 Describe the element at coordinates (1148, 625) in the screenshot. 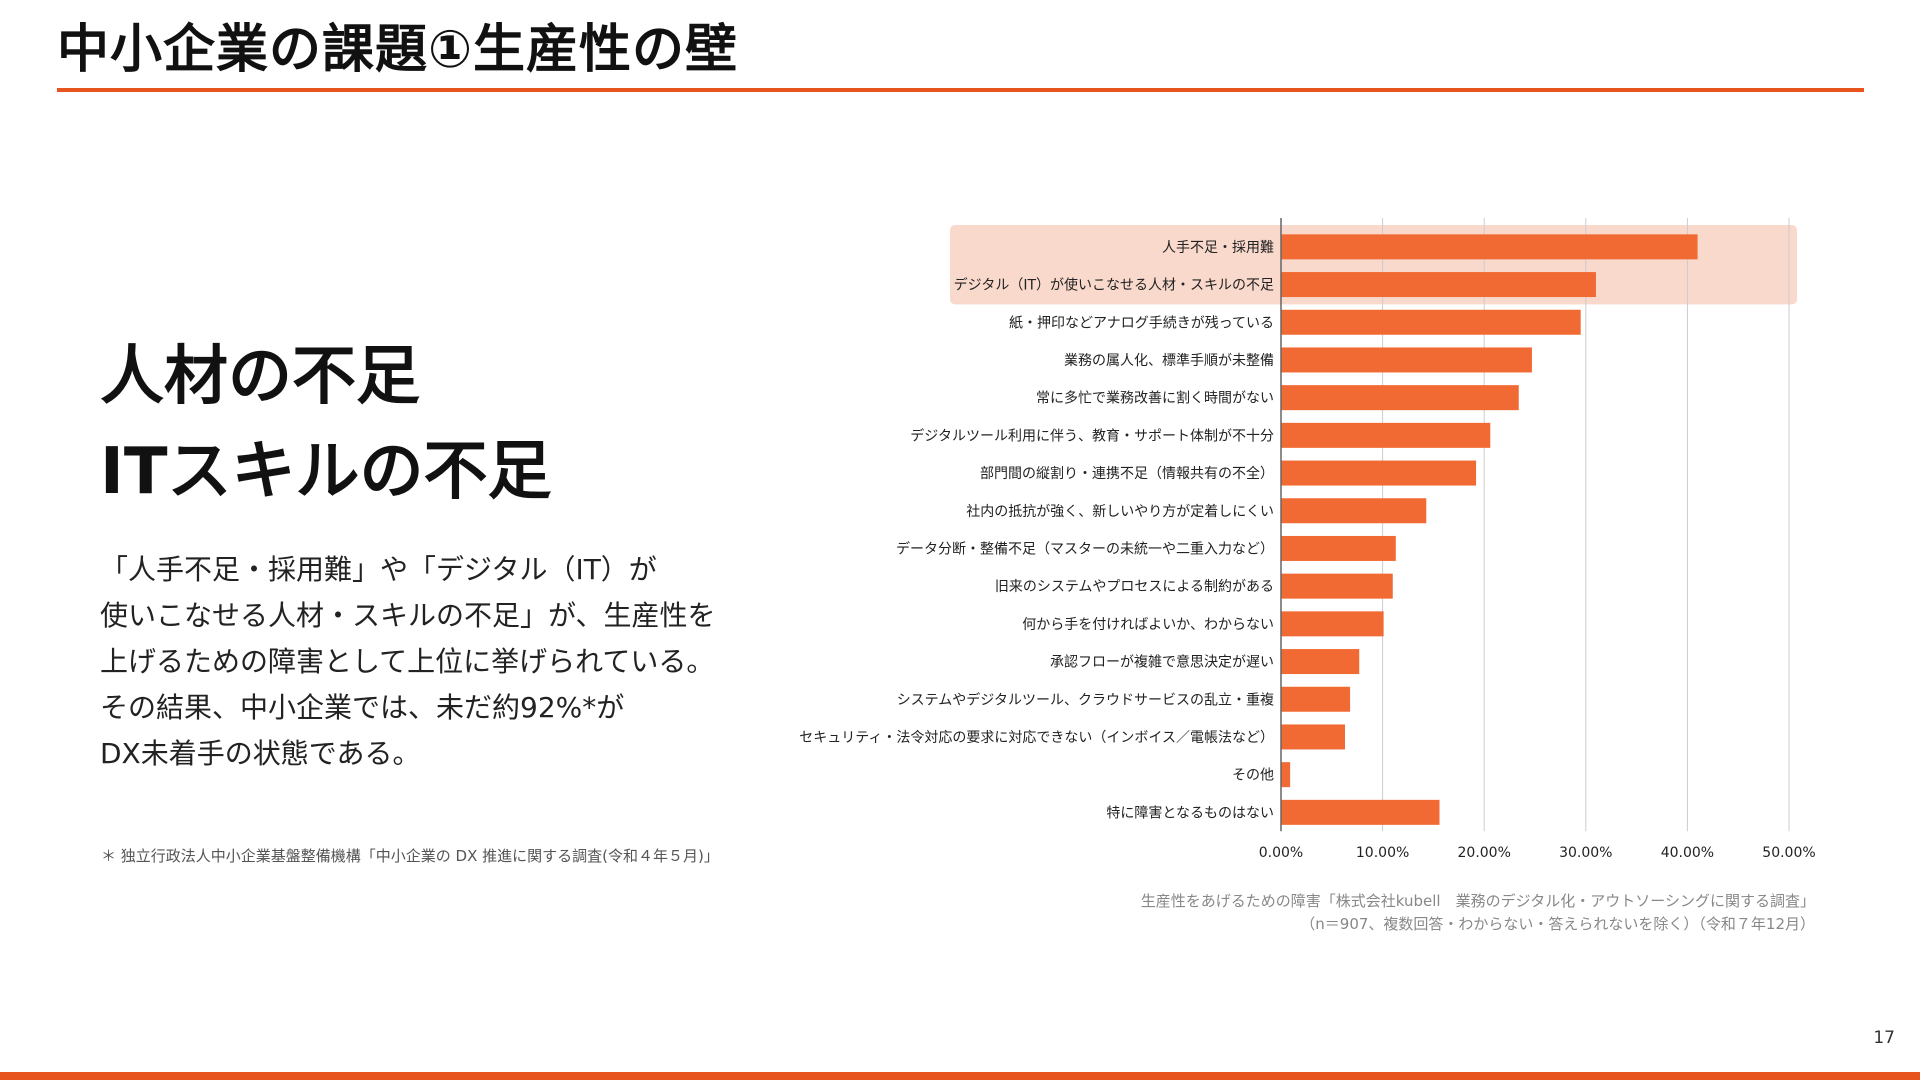

I see `category-label: 何から手を付ければよいか、わからない` at that location.